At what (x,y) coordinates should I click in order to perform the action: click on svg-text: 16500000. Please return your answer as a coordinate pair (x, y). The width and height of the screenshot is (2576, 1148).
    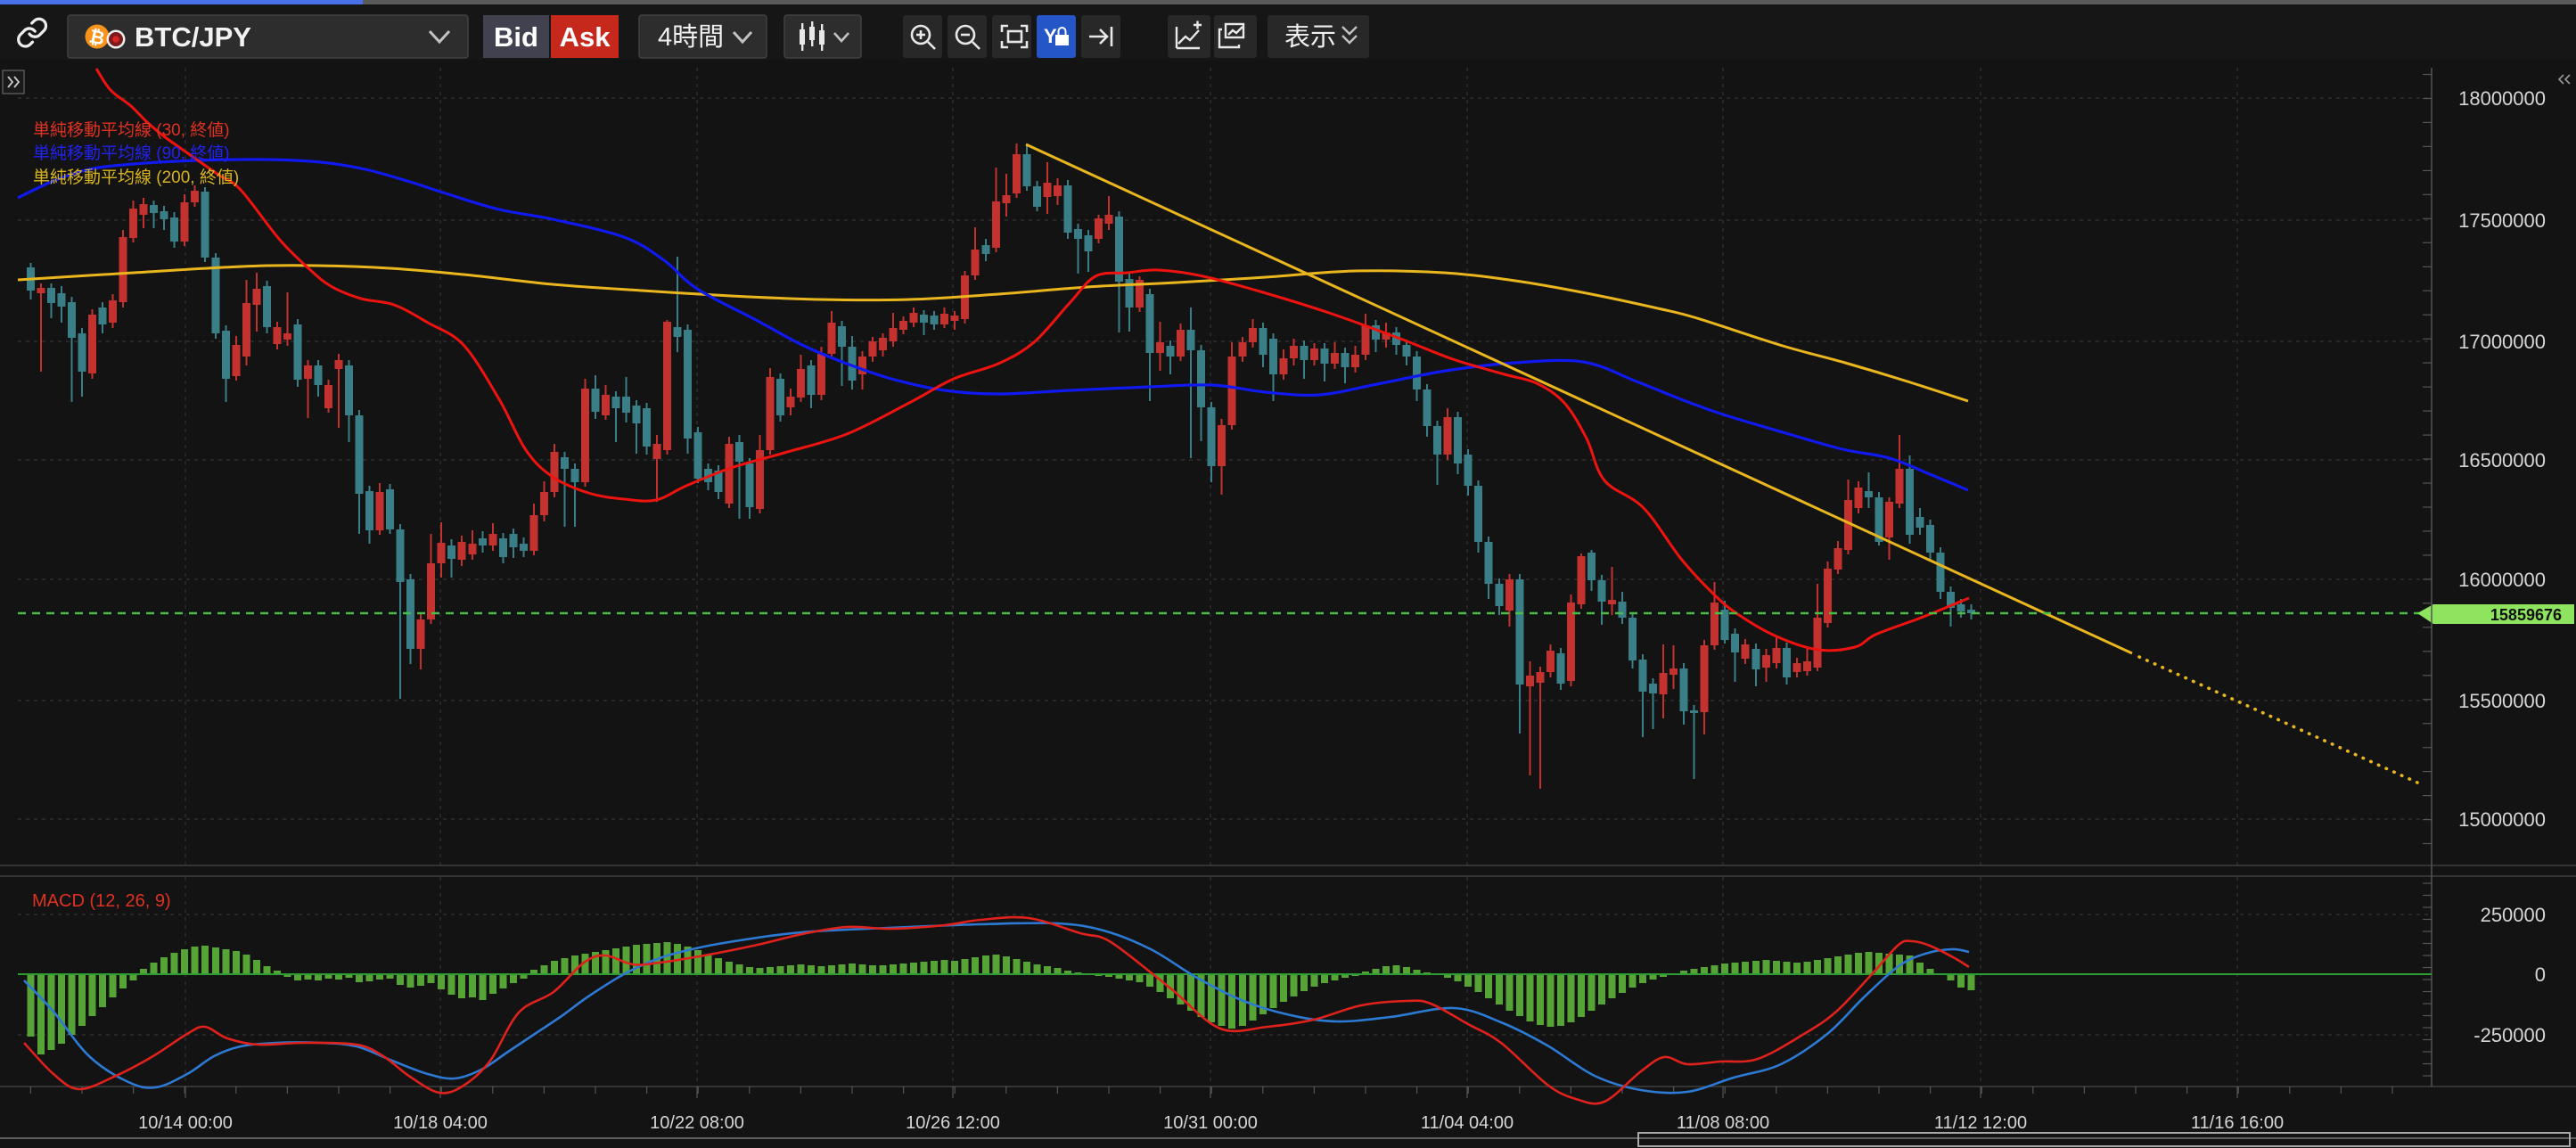
    Looking at the image, I should click on (2502, 461).